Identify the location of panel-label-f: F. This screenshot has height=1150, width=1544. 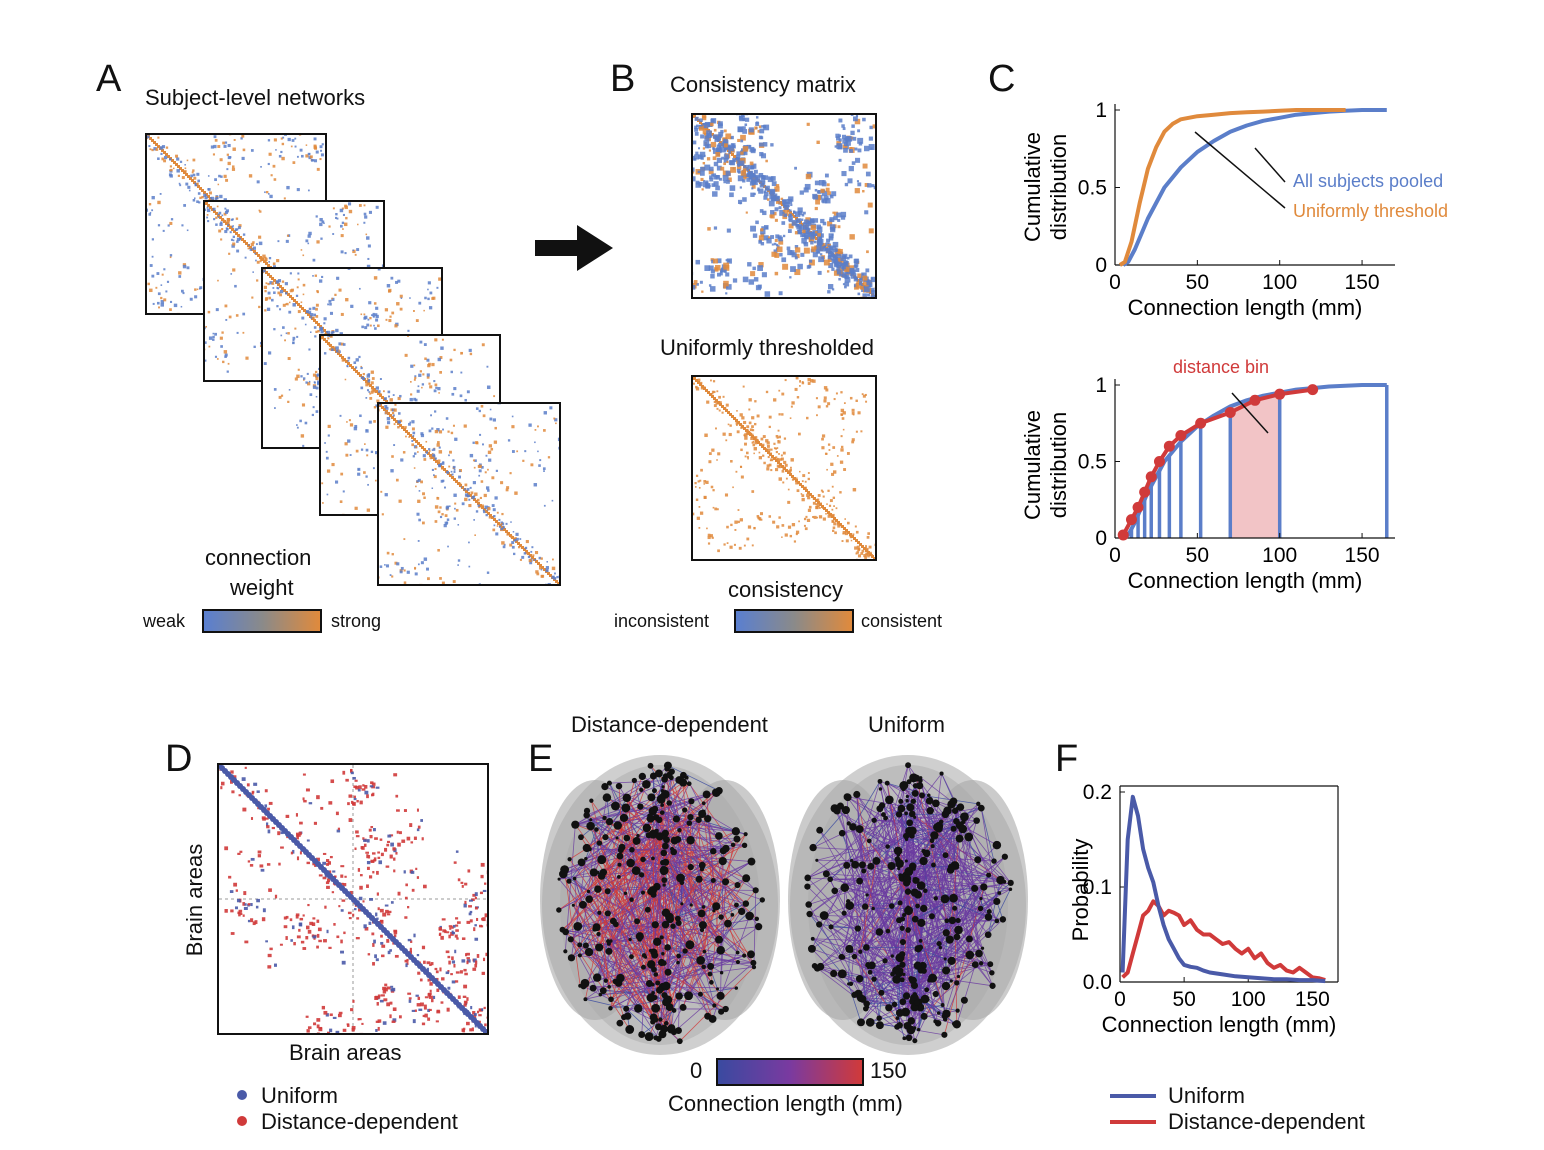
(1067, 759).